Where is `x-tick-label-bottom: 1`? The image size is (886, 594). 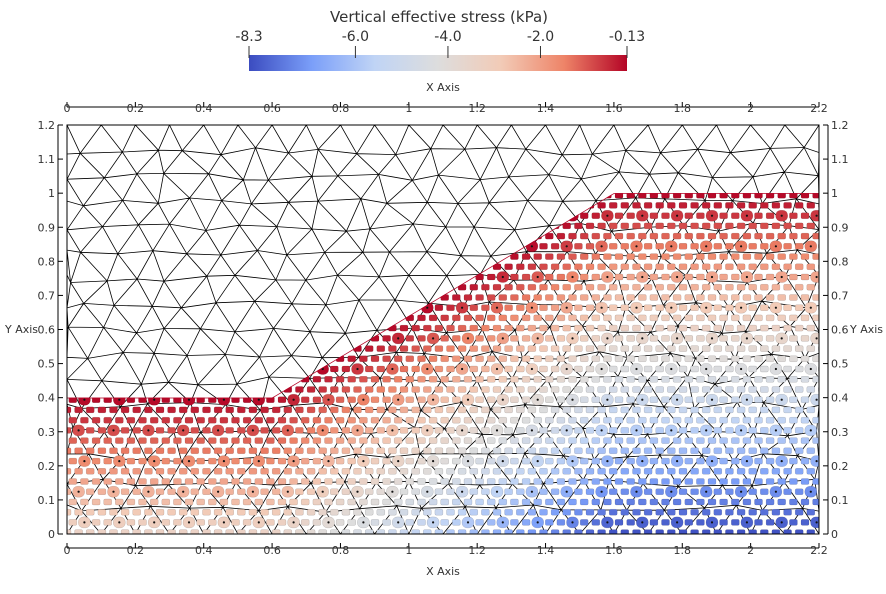
x-tick-label-bottom: 1 is located at coordinates (408, 550).